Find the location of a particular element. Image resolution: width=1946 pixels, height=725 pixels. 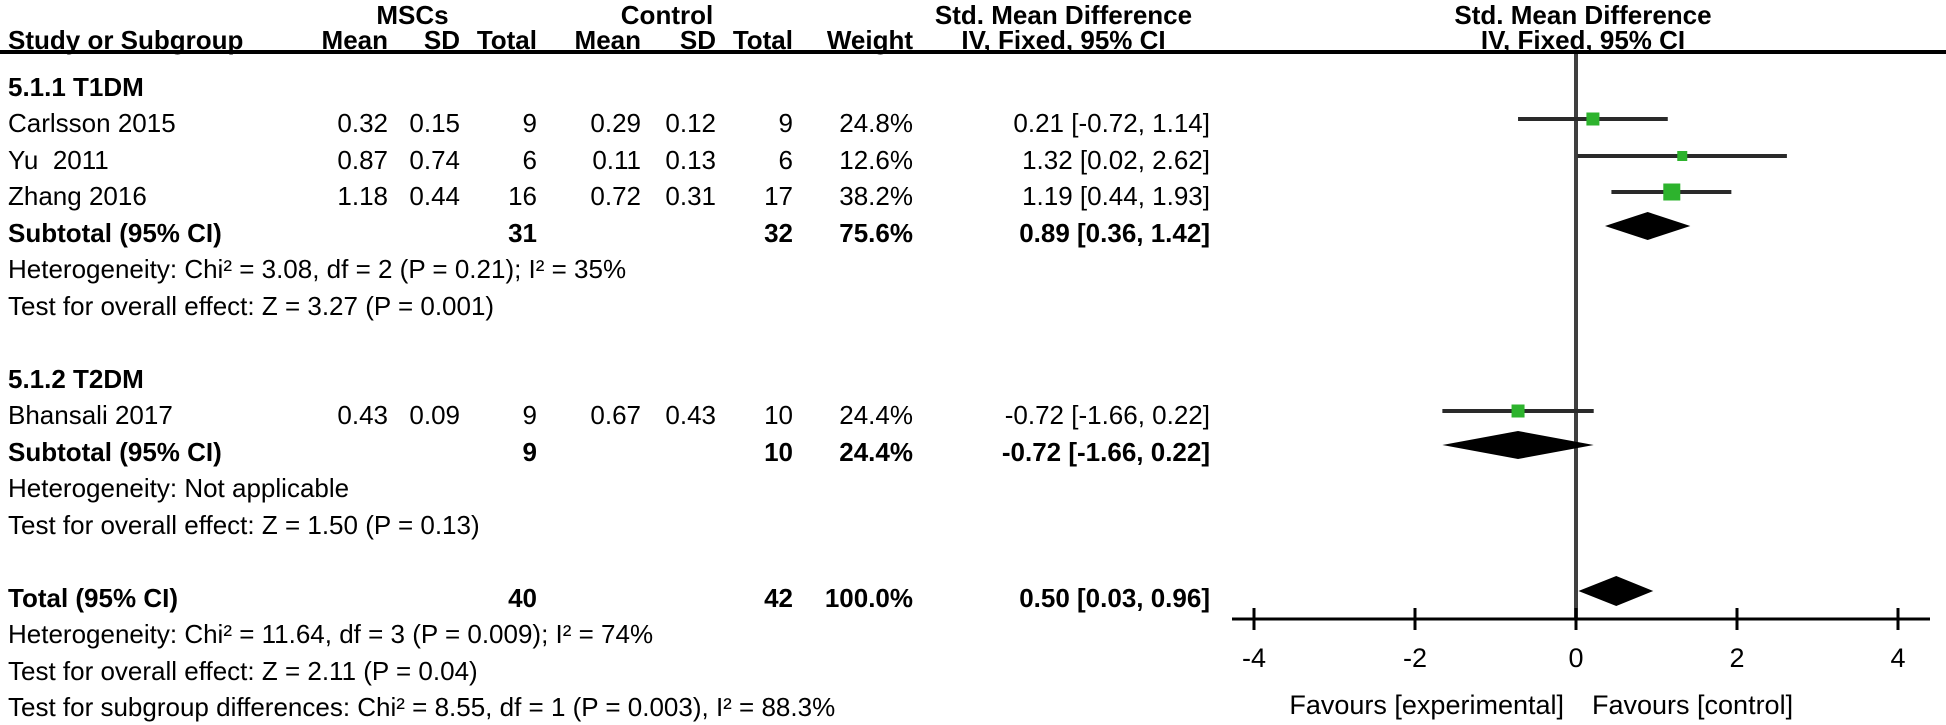

total-ci-text: 0.50 [0.03, 0.96] is located at coordinates (1114, 598).